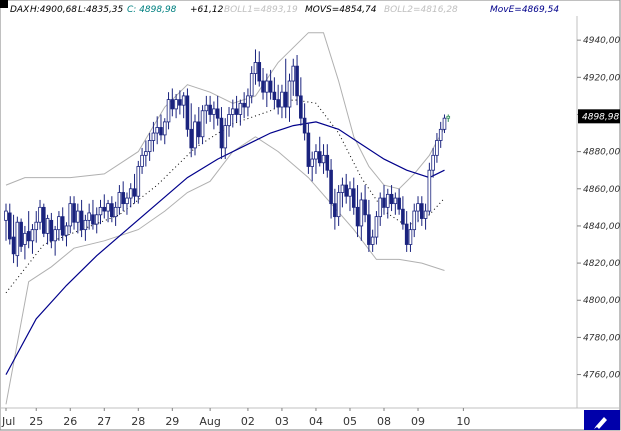  Describe the element at coordinates (261, 10) in the screenshot. I see `header-boll1: BOLL1=4893,19` at that location.